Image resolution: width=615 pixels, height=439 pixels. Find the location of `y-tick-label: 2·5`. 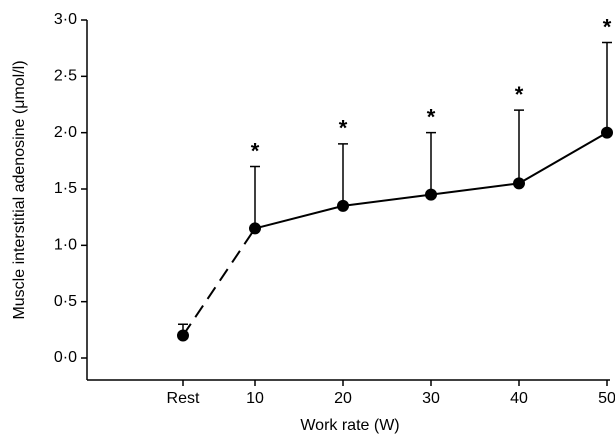

y-tick-label: 2·5 is located at coordinates (65, 76).